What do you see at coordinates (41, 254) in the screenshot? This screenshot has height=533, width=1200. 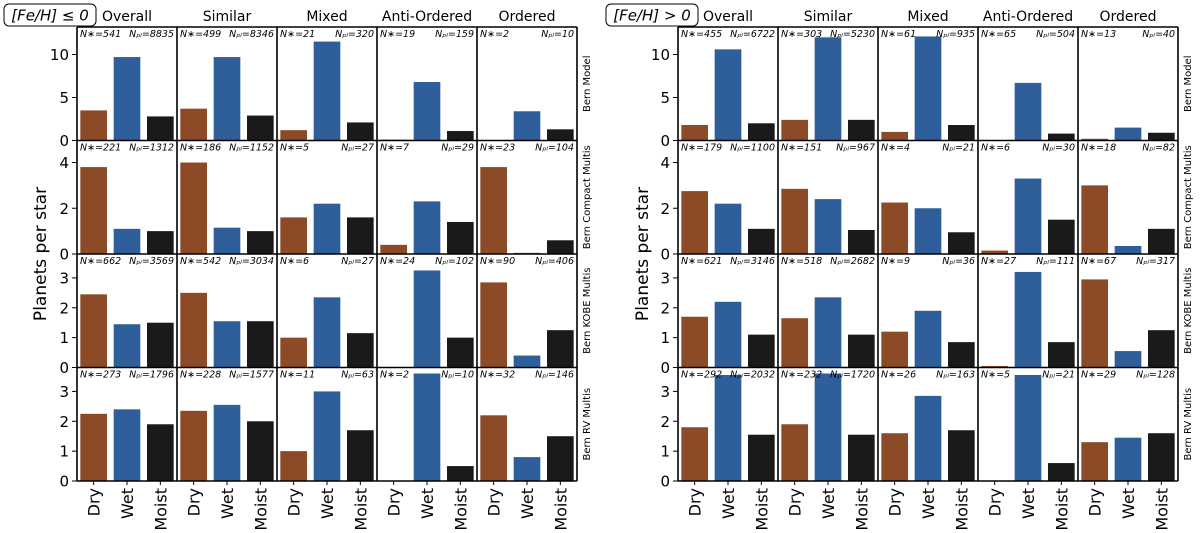 I see `y-axis-label: Planets per star` at bounding box center [41, 254].